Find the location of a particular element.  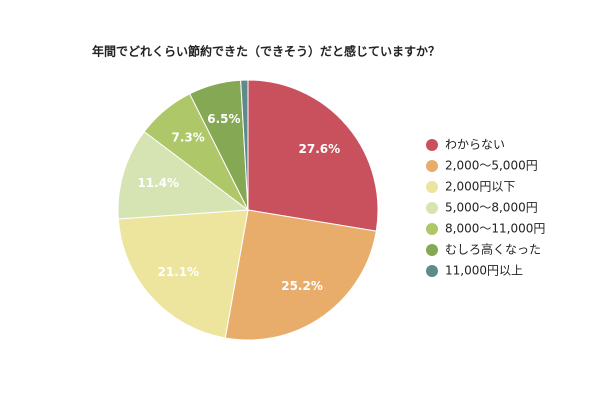

value-label: 27.6% is located at coordinates (320, 149).